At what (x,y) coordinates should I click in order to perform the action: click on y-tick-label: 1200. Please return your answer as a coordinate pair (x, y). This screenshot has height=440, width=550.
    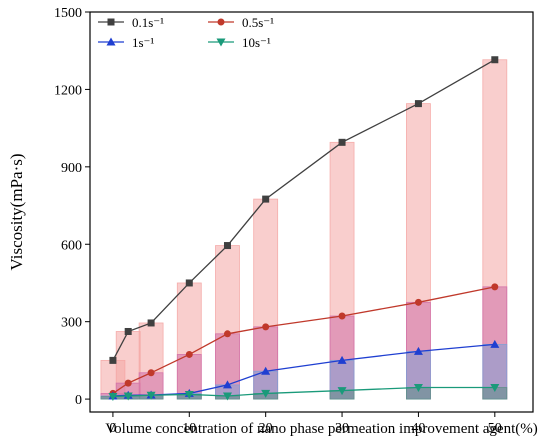
    Looking at the image, I should click on (68, 90).